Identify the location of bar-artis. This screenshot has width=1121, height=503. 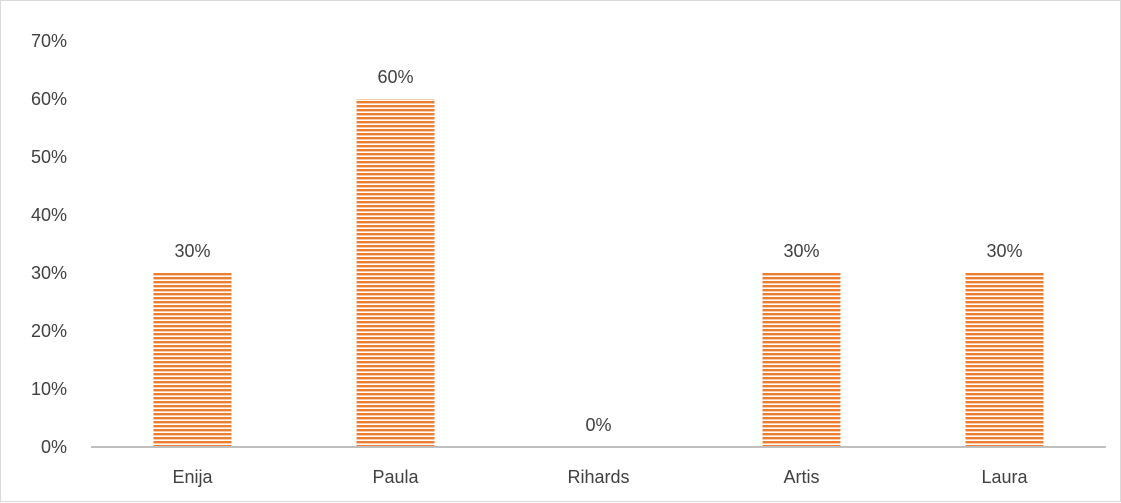
(801, 360).